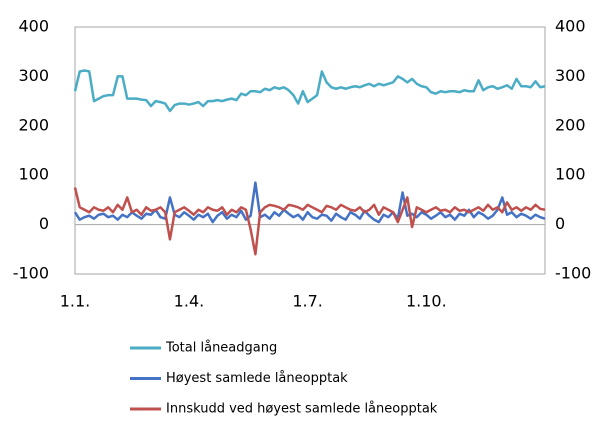 Image resolution: width=612 pixels, height=425 pixels. What do you see at coordinates (189, 301) in the screenshot?
I see `x-tick-label: 1.4.` at bounding box center [189, 301].